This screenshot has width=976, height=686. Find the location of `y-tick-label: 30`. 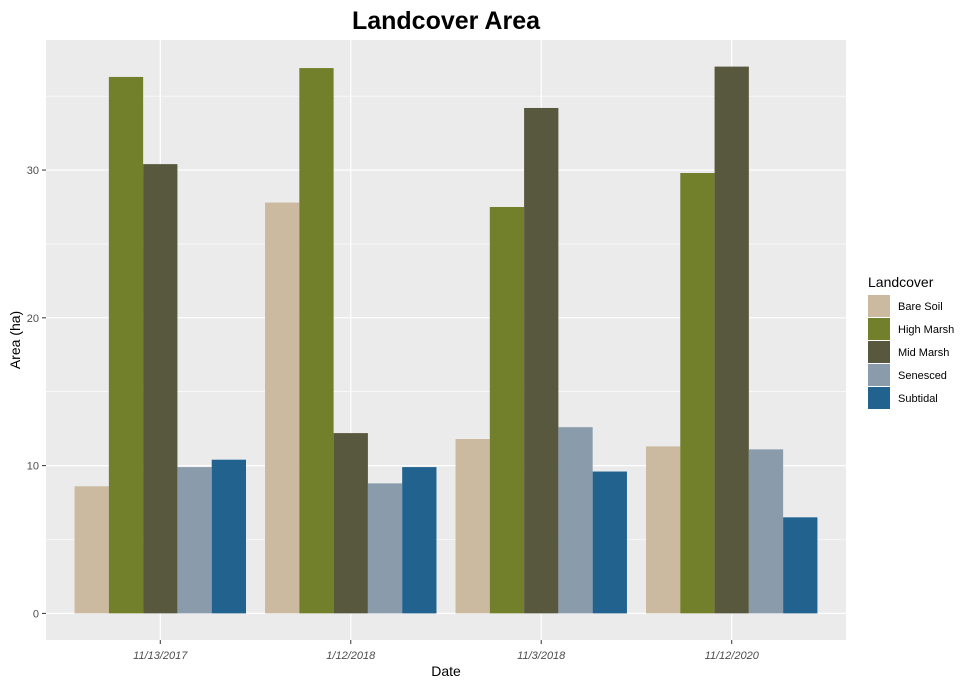

y-tick-label: 30 is located at coordinates (33, 171).